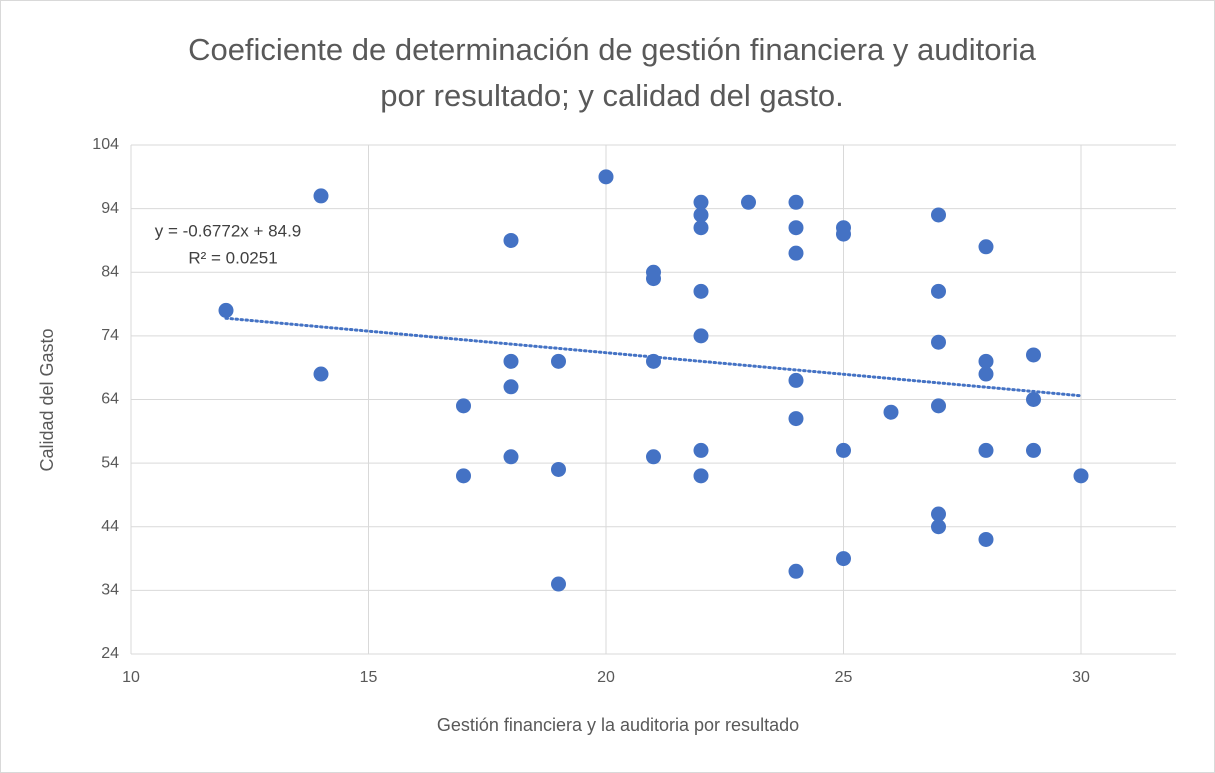  Describe the element at coordinates (606, 677) in the screenshot. I see `x-tick-label: 20` at that location.